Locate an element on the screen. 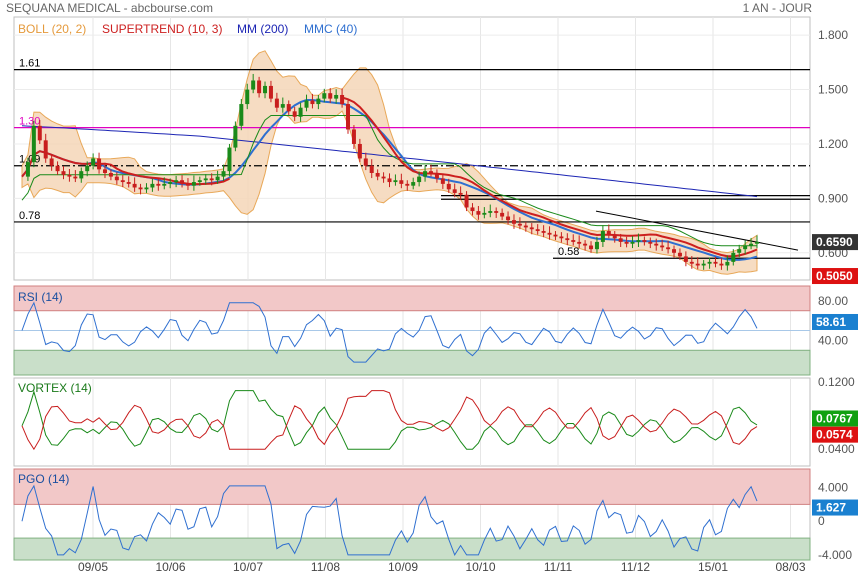  level-label-6: 0.58 is located at coordinates (568, 252).